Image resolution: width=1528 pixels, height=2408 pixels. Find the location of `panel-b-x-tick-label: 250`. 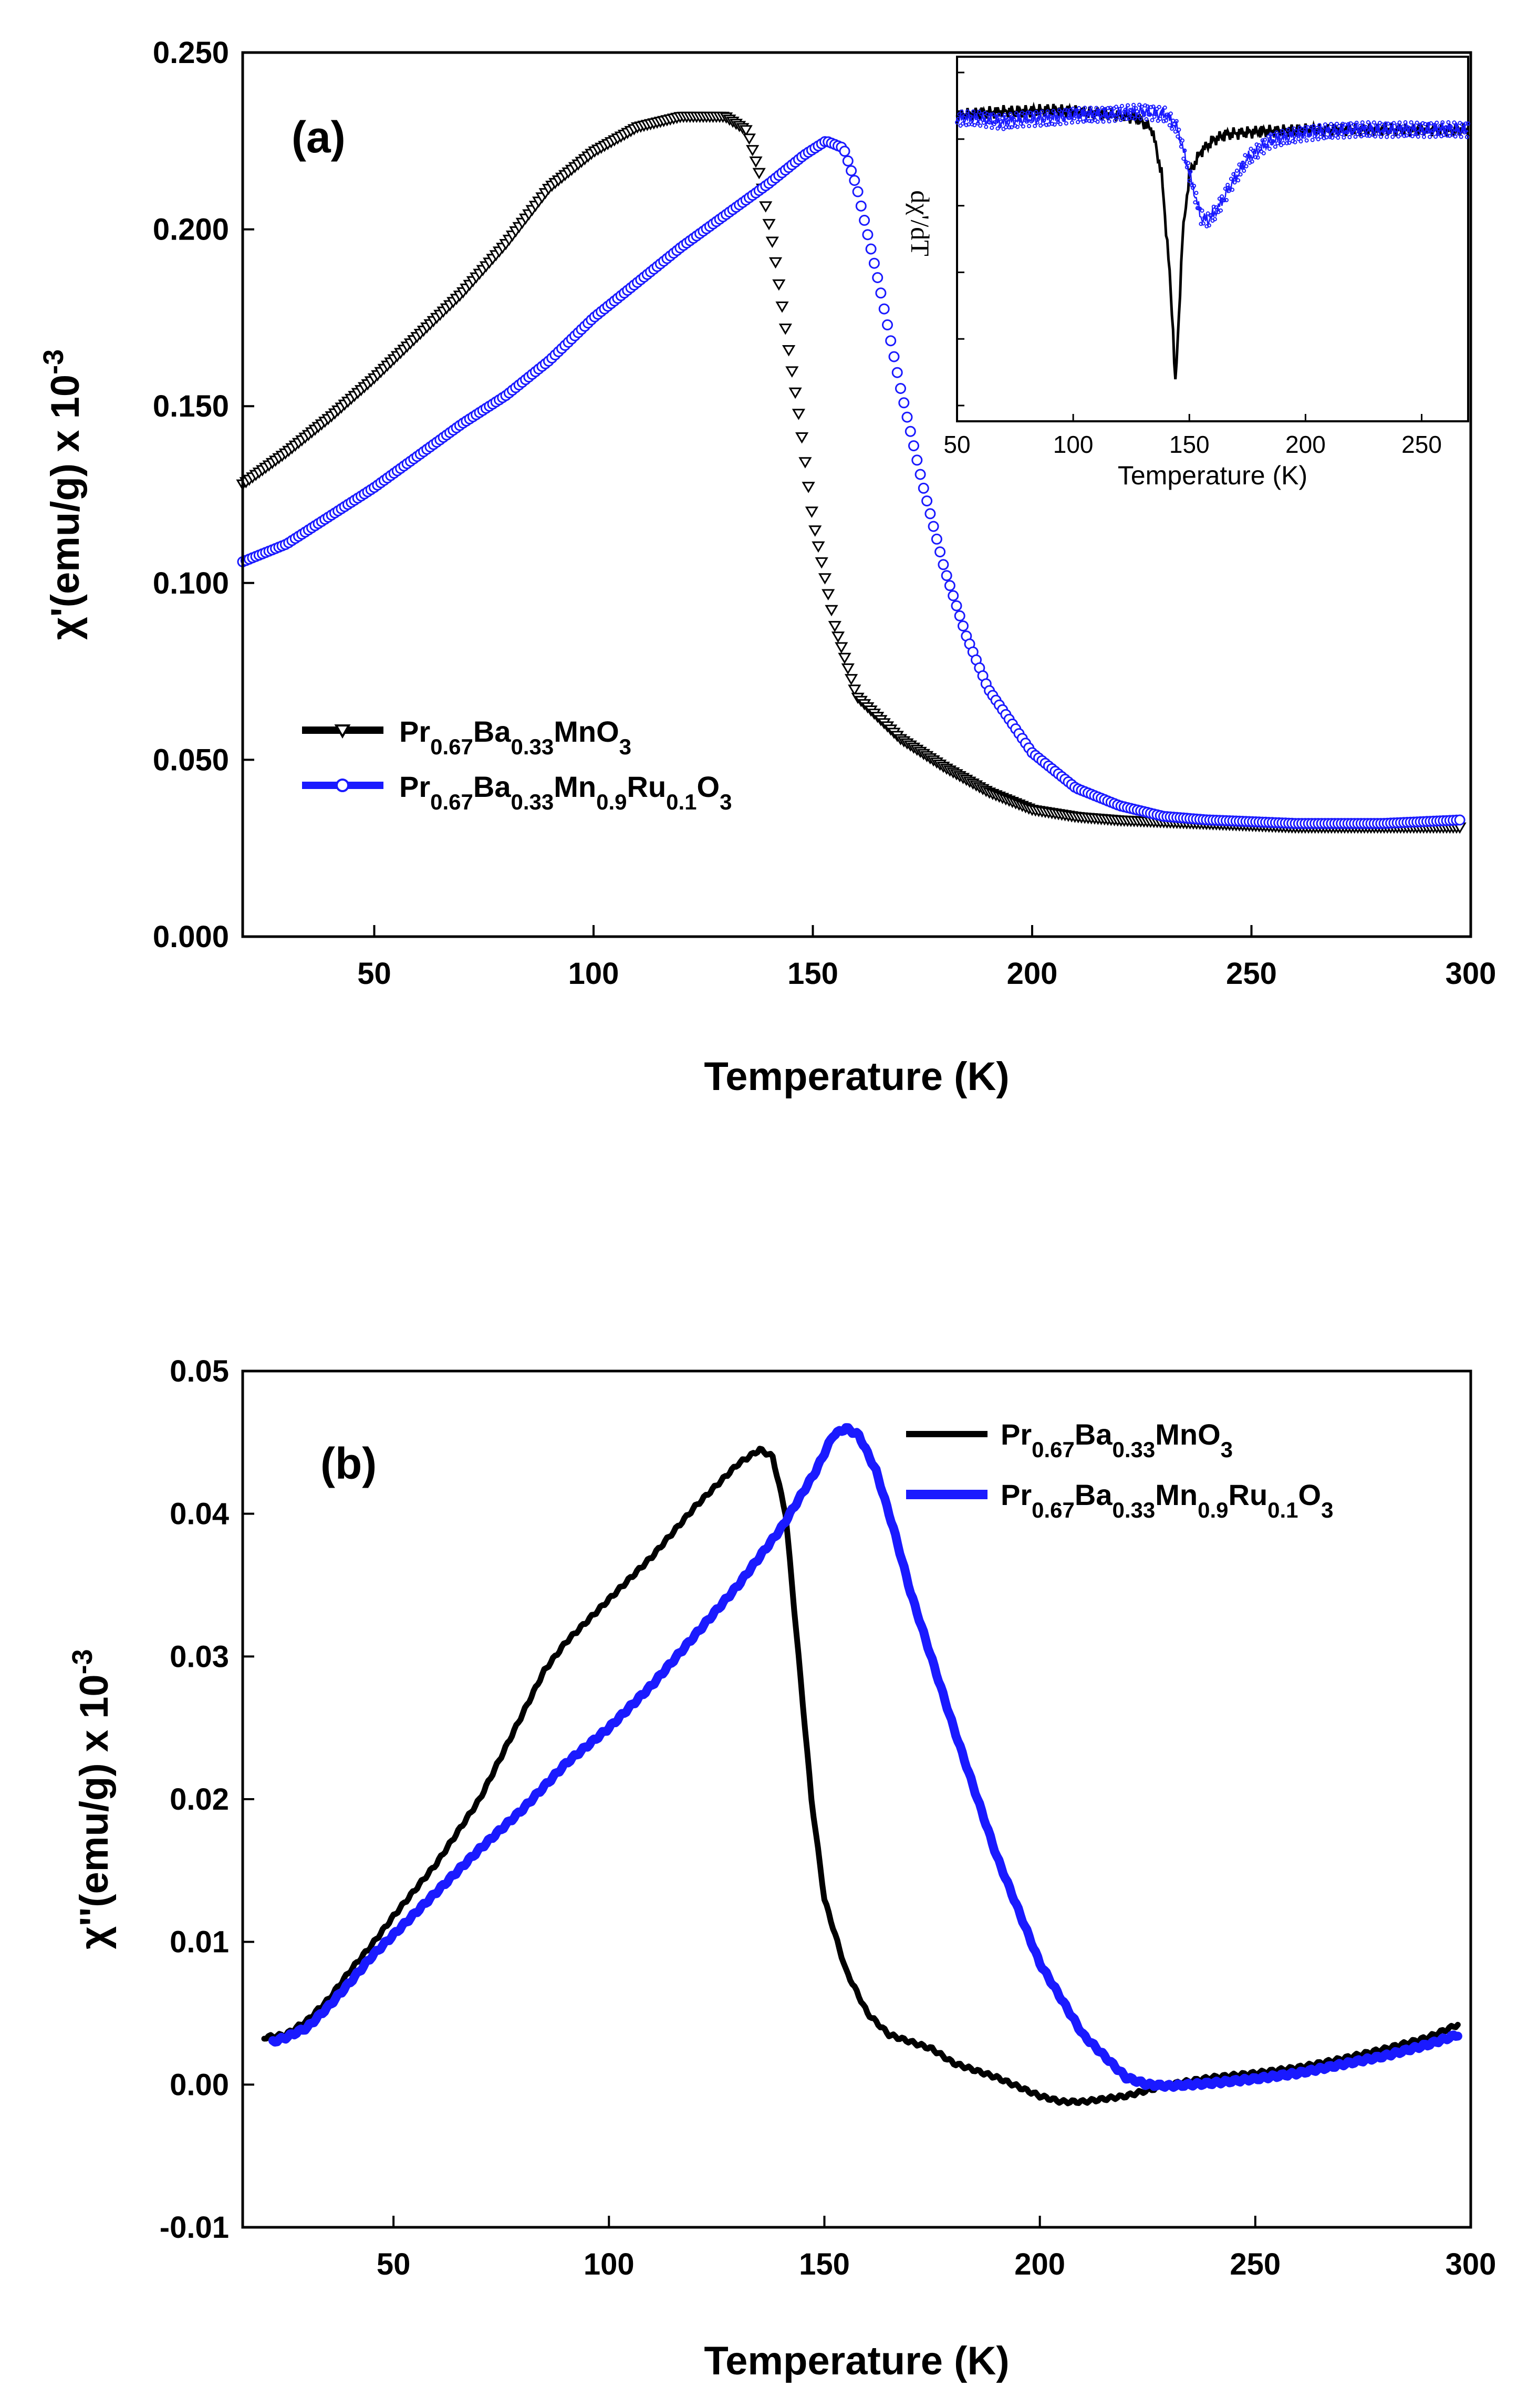

panel-b-x-tick-label: 250 is located at coordinates (1255, 2264).